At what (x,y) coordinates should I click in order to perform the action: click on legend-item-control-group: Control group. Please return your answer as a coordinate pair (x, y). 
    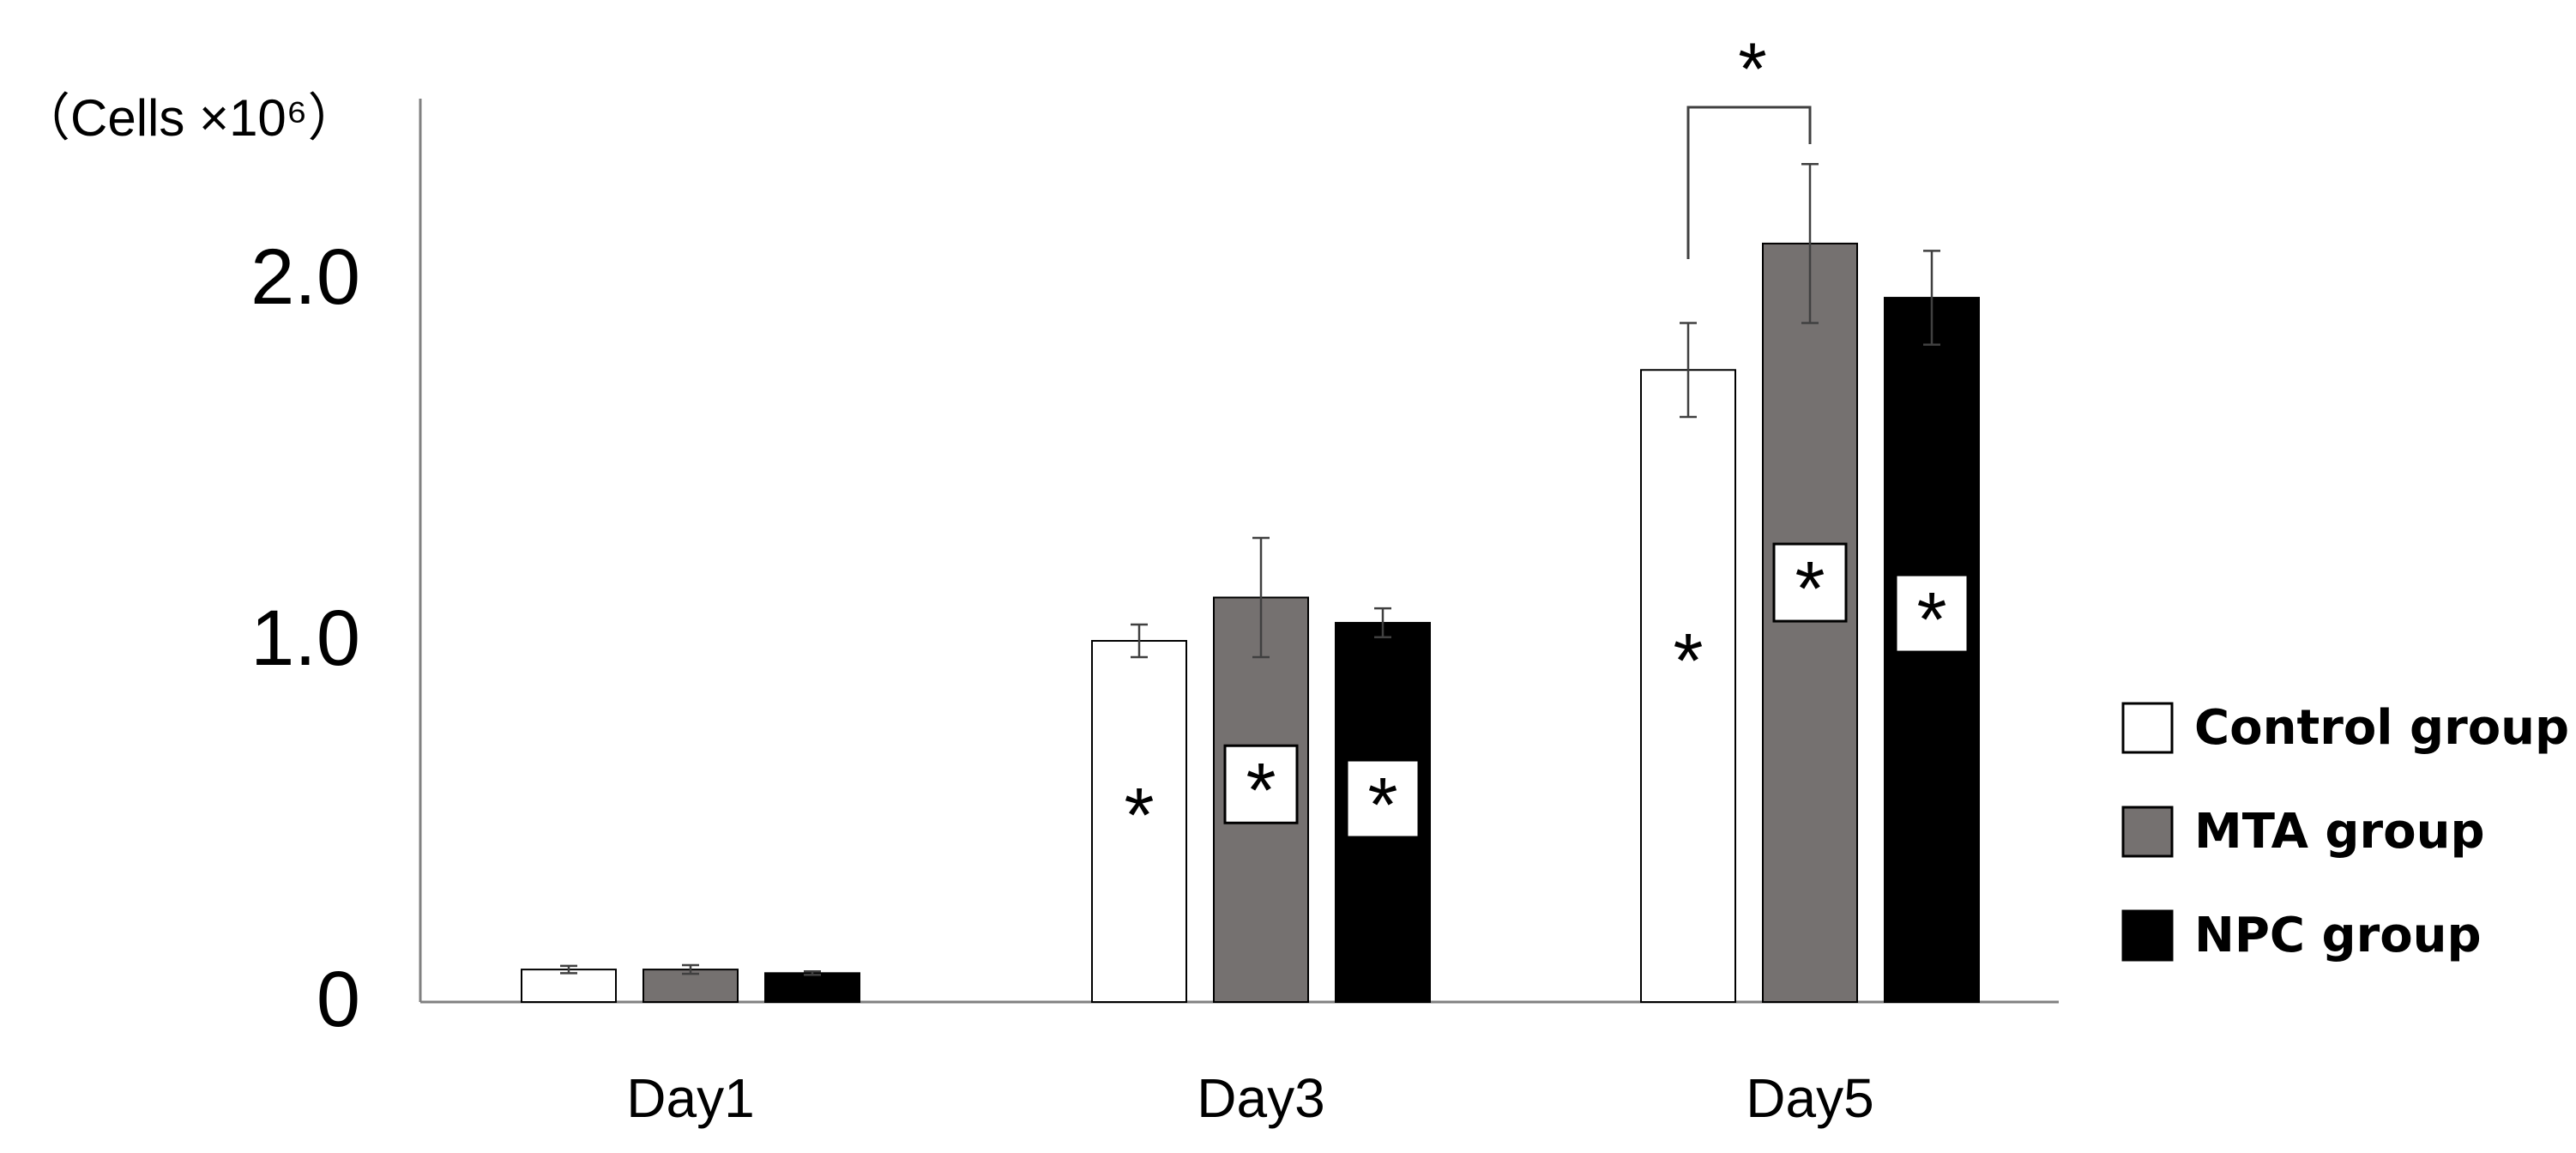
    Looking at the image, I should click on (2345, 728).